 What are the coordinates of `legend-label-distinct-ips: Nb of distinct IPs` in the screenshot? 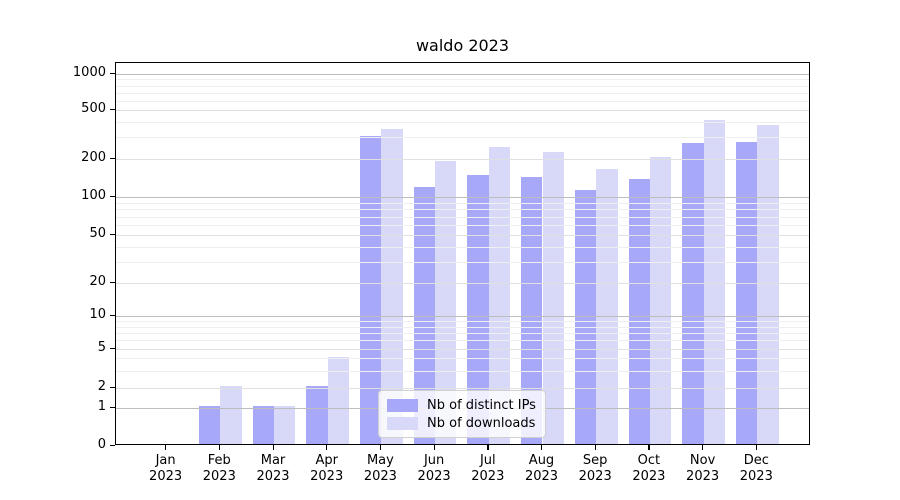 It's located at (481, 405).